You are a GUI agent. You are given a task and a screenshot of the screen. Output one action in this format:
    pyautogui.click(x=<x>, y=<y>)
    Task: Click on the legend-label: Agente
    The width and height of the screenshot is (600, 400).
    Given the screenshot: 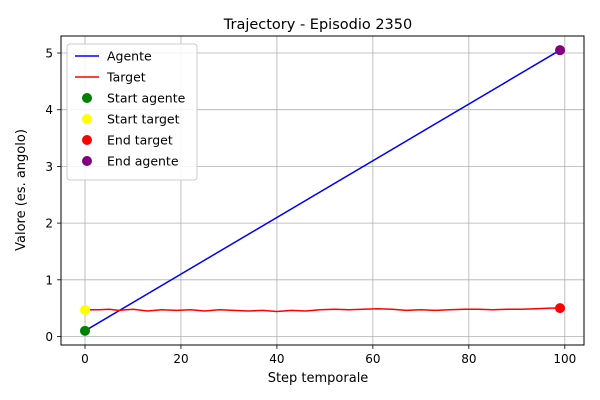 What is the action you would take?
    pyautogui.click(x=129, y=56)
    